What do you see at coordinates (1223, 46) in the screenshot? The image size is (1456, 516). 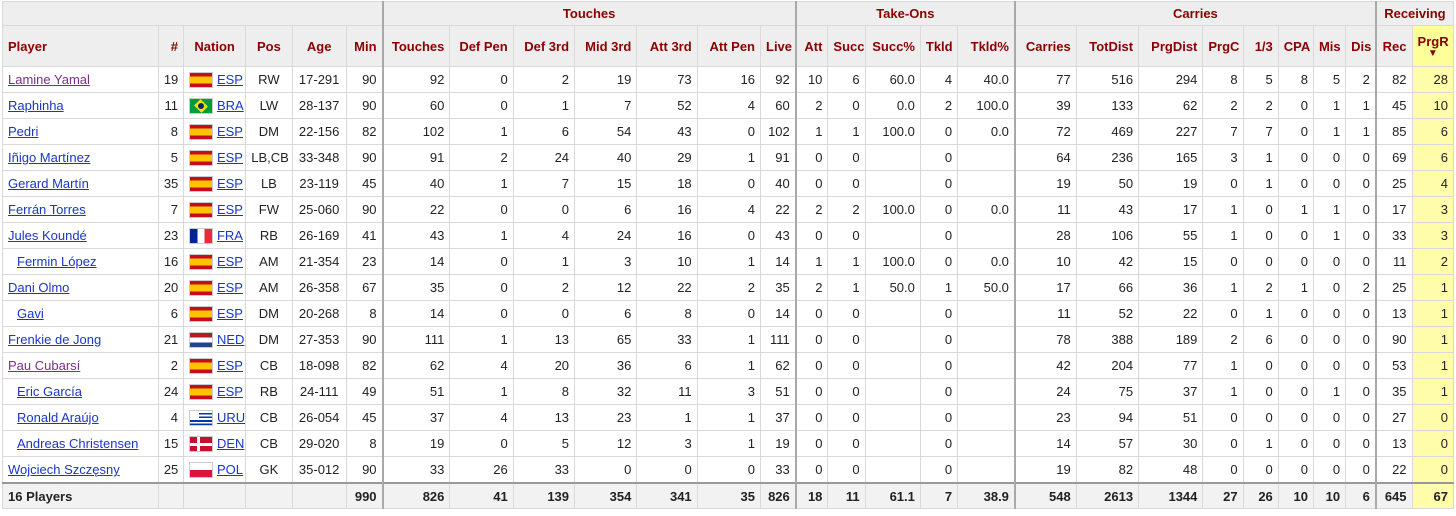 I see `col-prgc: PrgC` at bounding box center [1223, 46].